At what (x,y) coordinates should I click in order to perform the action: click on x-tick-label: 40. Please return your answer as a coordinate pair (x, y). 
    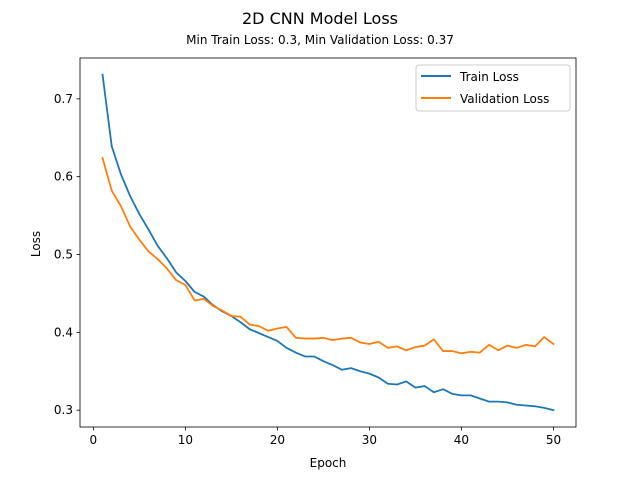
    Looking at the image, I should click on (461, 440).